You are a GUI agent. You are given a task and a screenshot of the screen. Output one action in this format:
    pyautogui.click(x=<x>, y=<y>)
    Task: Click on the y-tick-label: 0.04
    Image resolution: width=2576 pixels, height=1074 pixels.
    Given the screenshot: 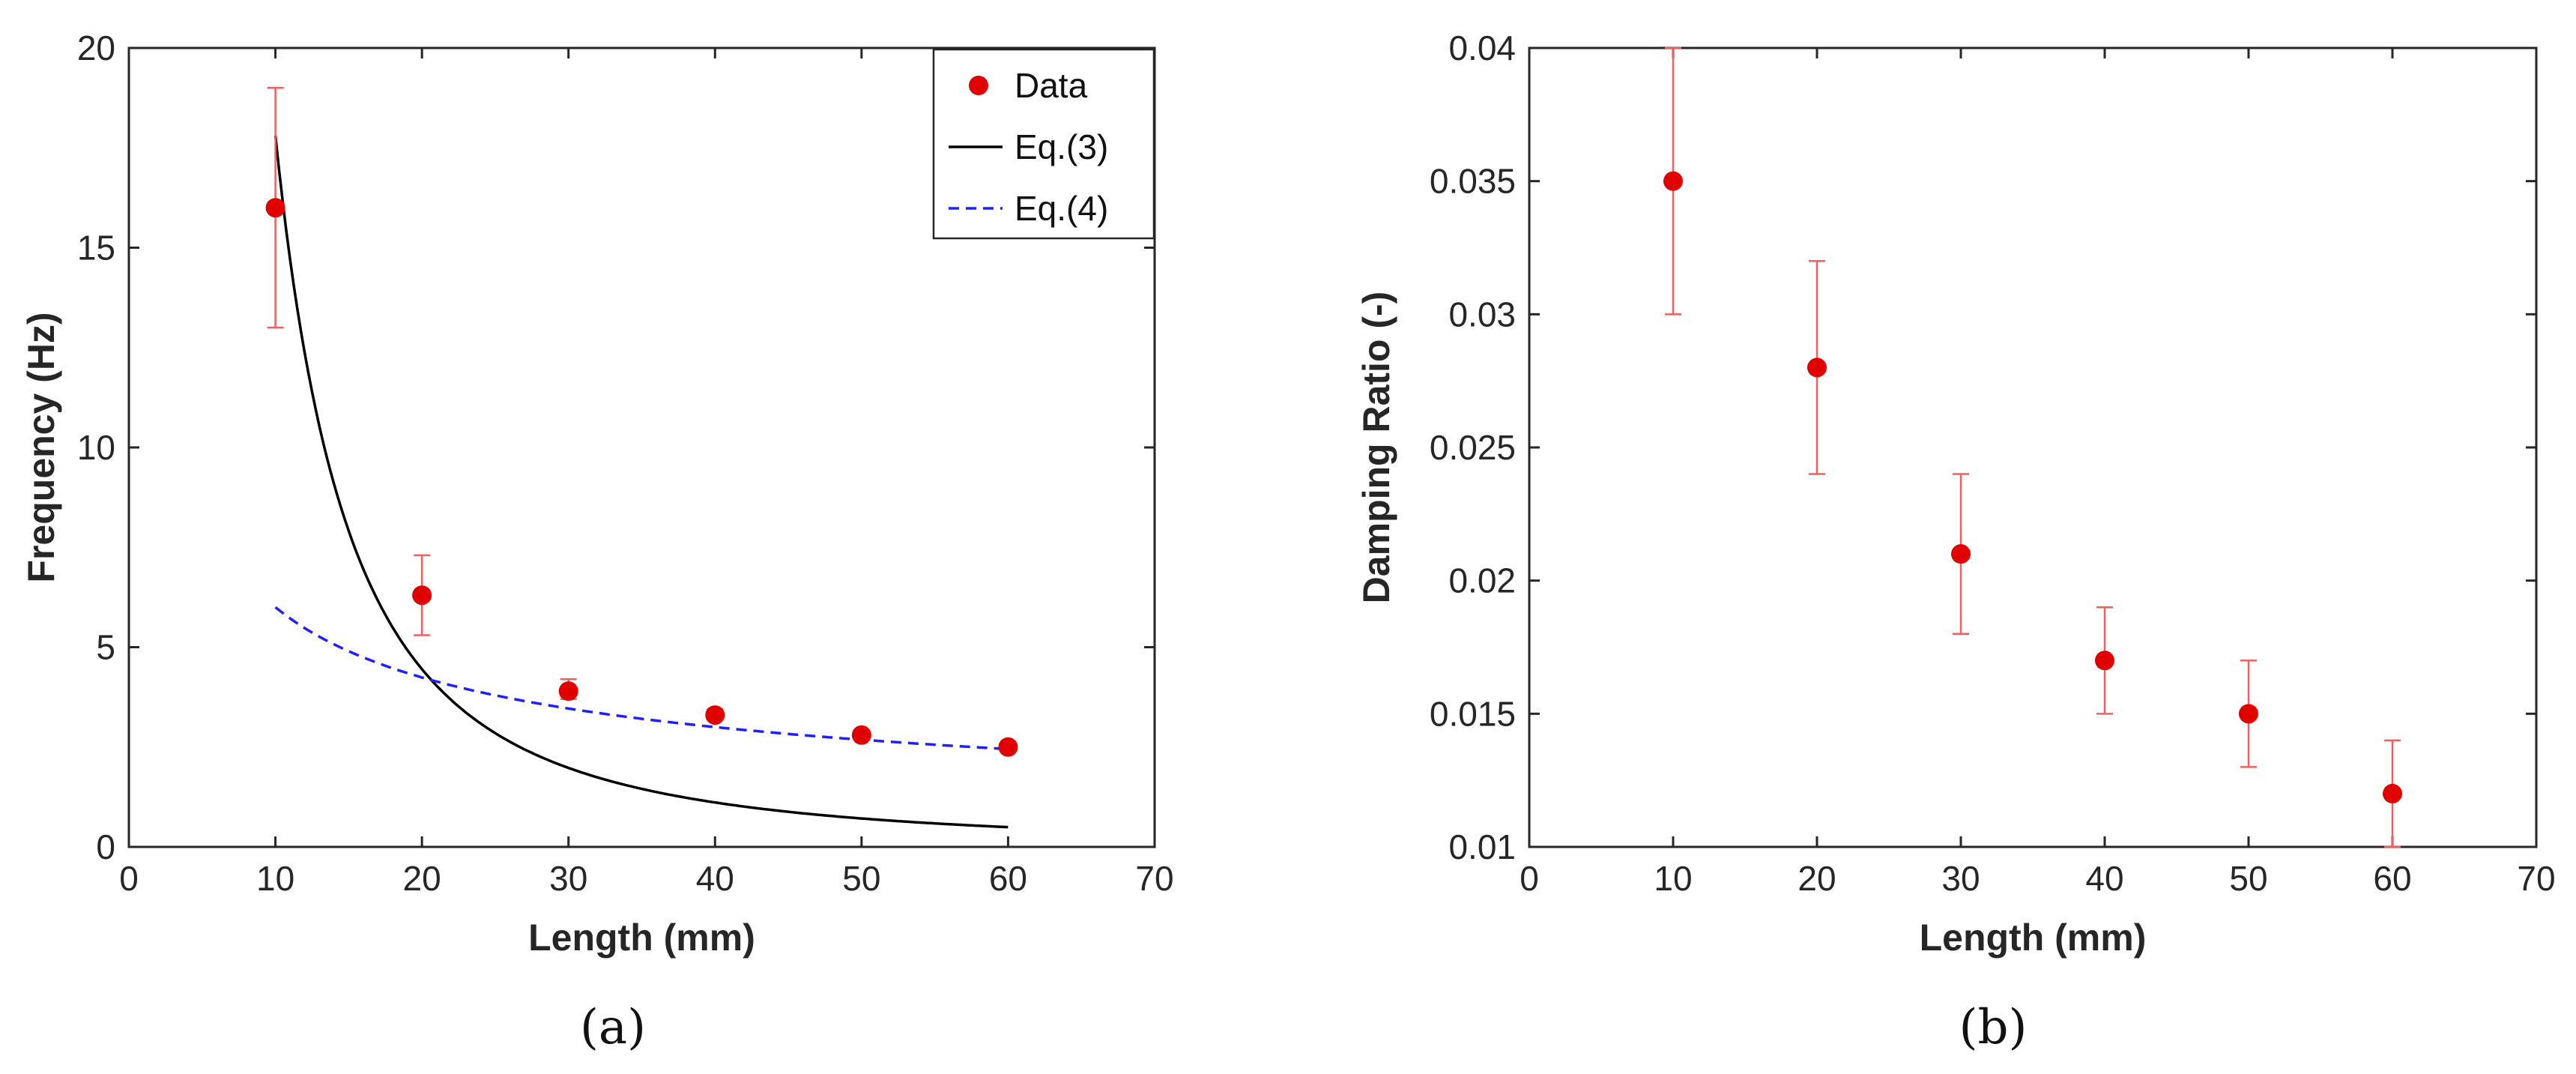 What is the action you would take?
    pyautogui.click(x=1482, y=47)
    